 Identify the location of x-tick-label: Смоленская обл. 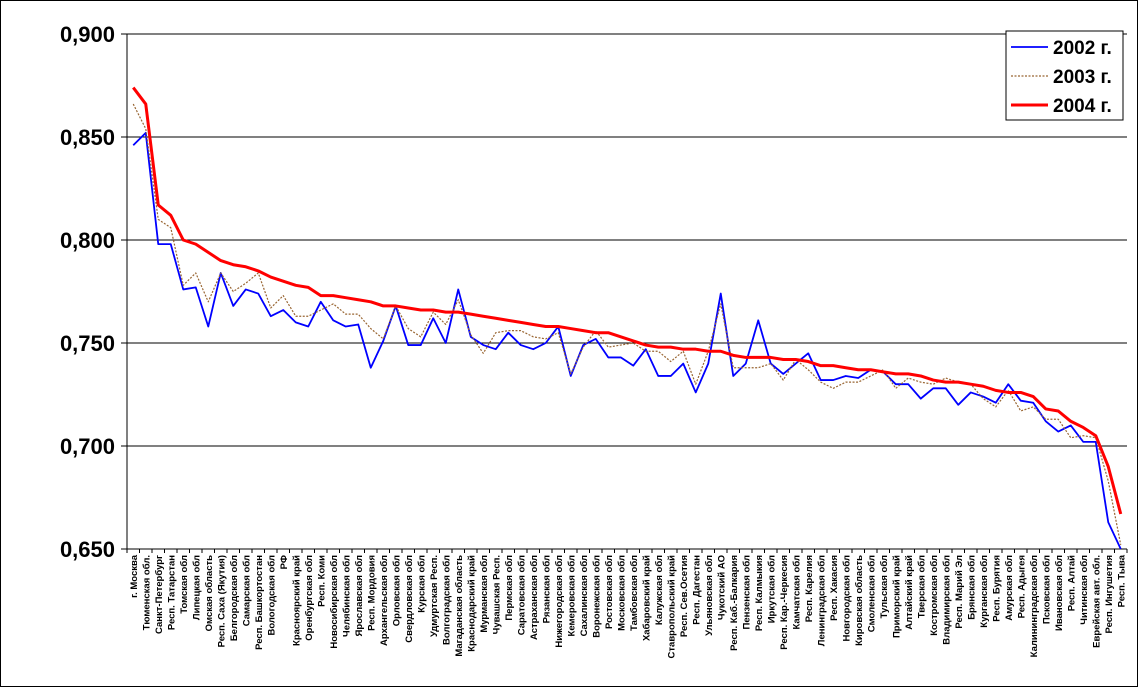
(871, 593).